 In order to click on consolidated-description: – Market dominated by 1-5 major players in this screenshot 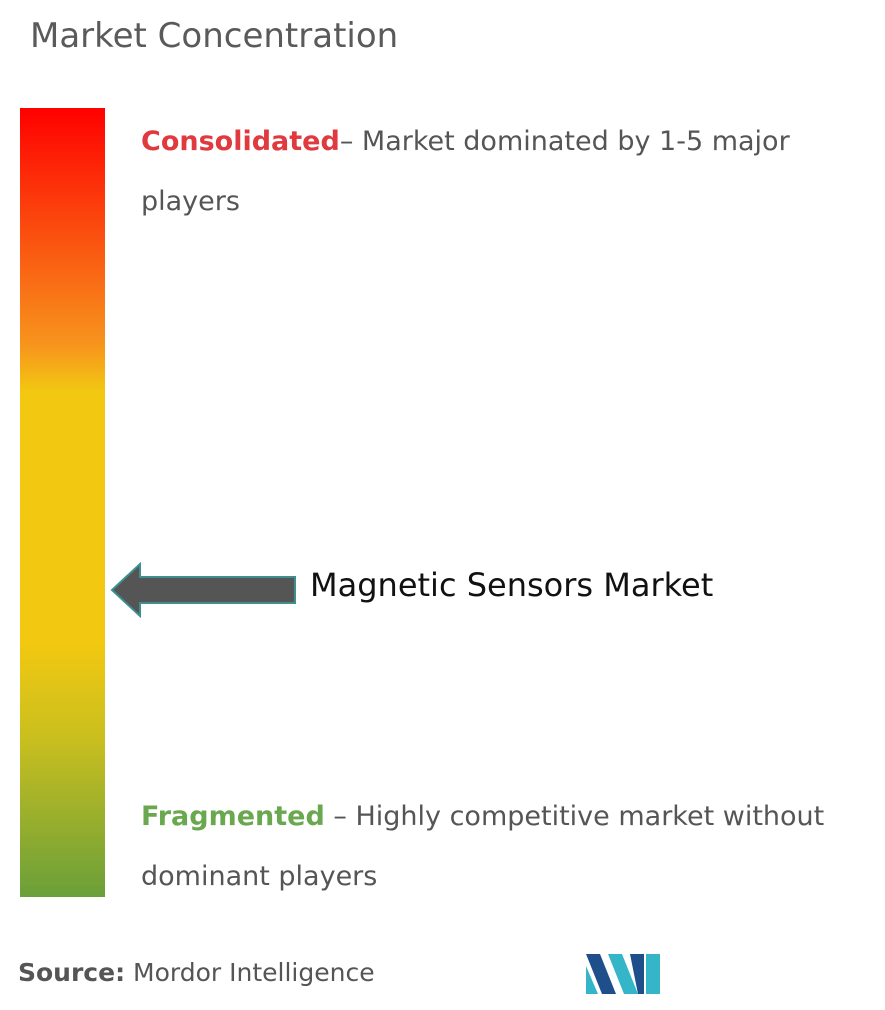, I will do `click(465, 171)`.